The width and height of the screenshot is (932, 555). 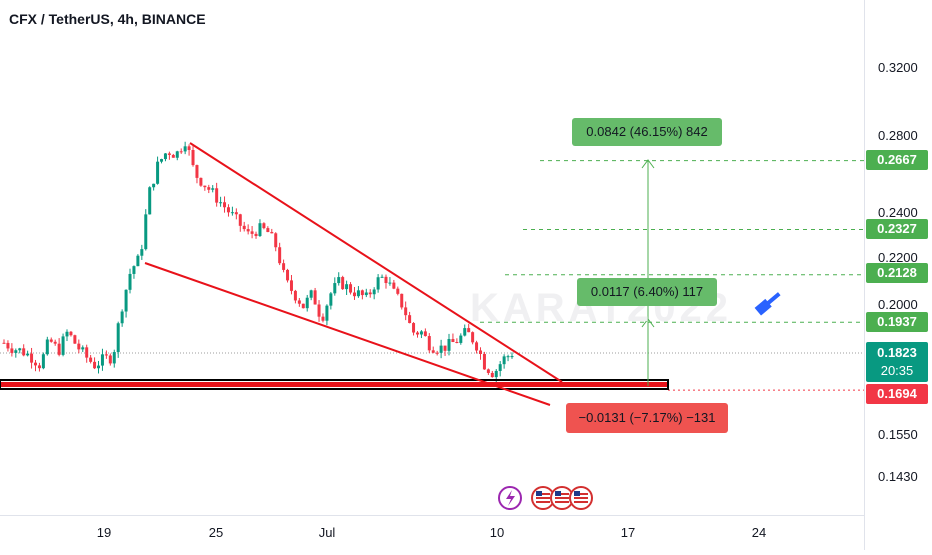 I want to click on y-tick-label: 0.2800, so click(x=898, y=135).